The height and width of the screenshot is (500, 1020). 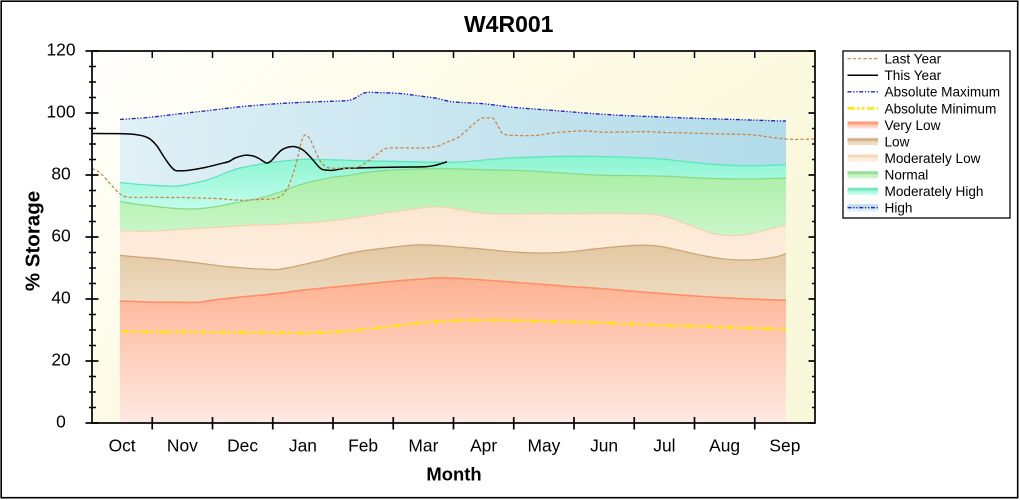 What do you see at coordinates (941, 108) in the screenshot?
I see `svg-text: Absolute Minimum` at bounding box center [941, 108].